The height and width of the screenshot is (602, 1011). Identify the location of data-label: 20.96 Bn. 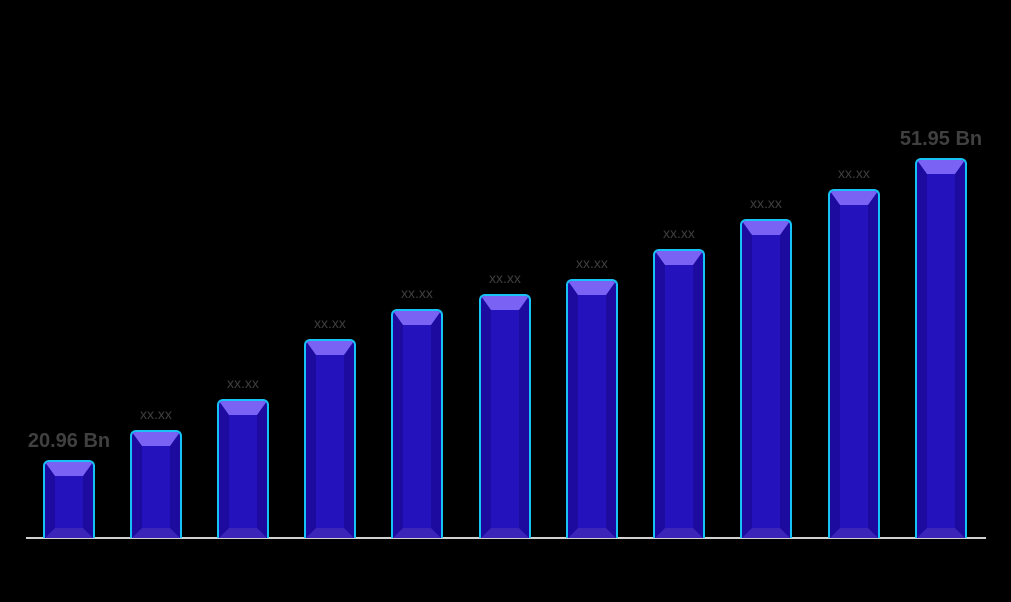
(69, 441).